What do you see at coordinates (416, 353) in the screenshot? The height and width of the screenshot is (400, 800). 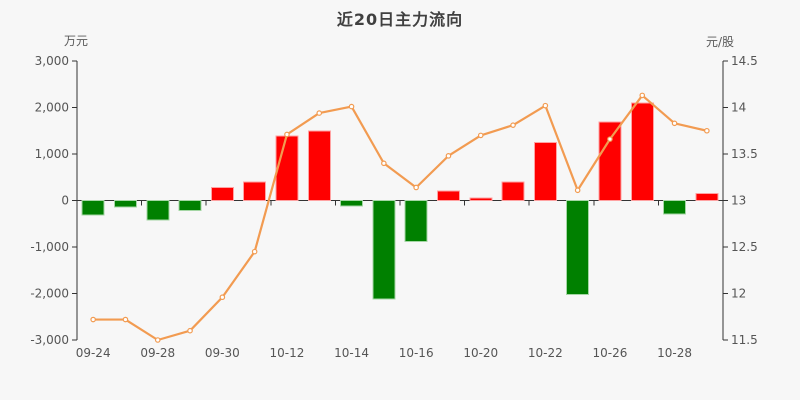 I see `x-axis-label: 10-16` at bounding box center [416, 353].